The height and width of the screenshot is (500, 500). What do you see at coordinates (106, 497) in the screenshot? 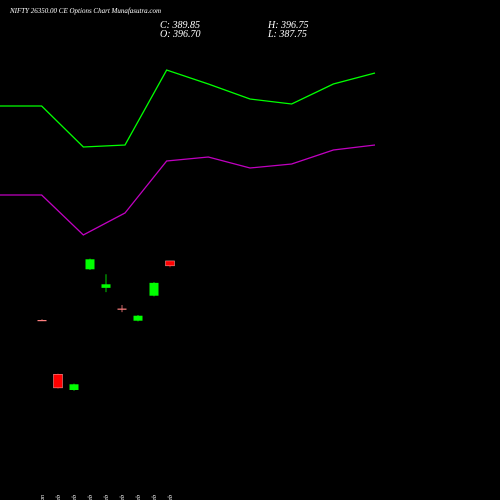
I see `x-tick-label: 04 Feb` at bounding box center [106, 497].